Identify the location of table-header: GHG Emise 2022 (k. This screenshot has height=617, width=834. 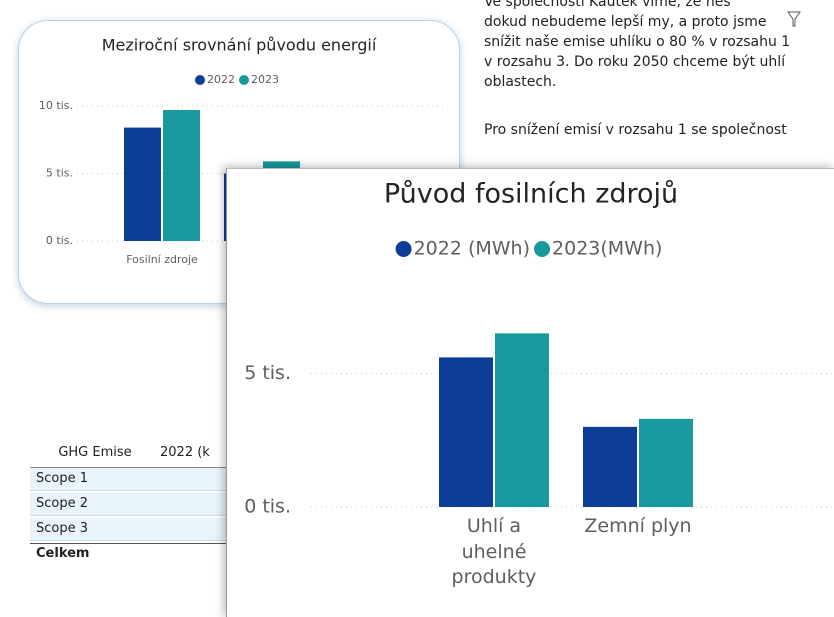
(130, 452).